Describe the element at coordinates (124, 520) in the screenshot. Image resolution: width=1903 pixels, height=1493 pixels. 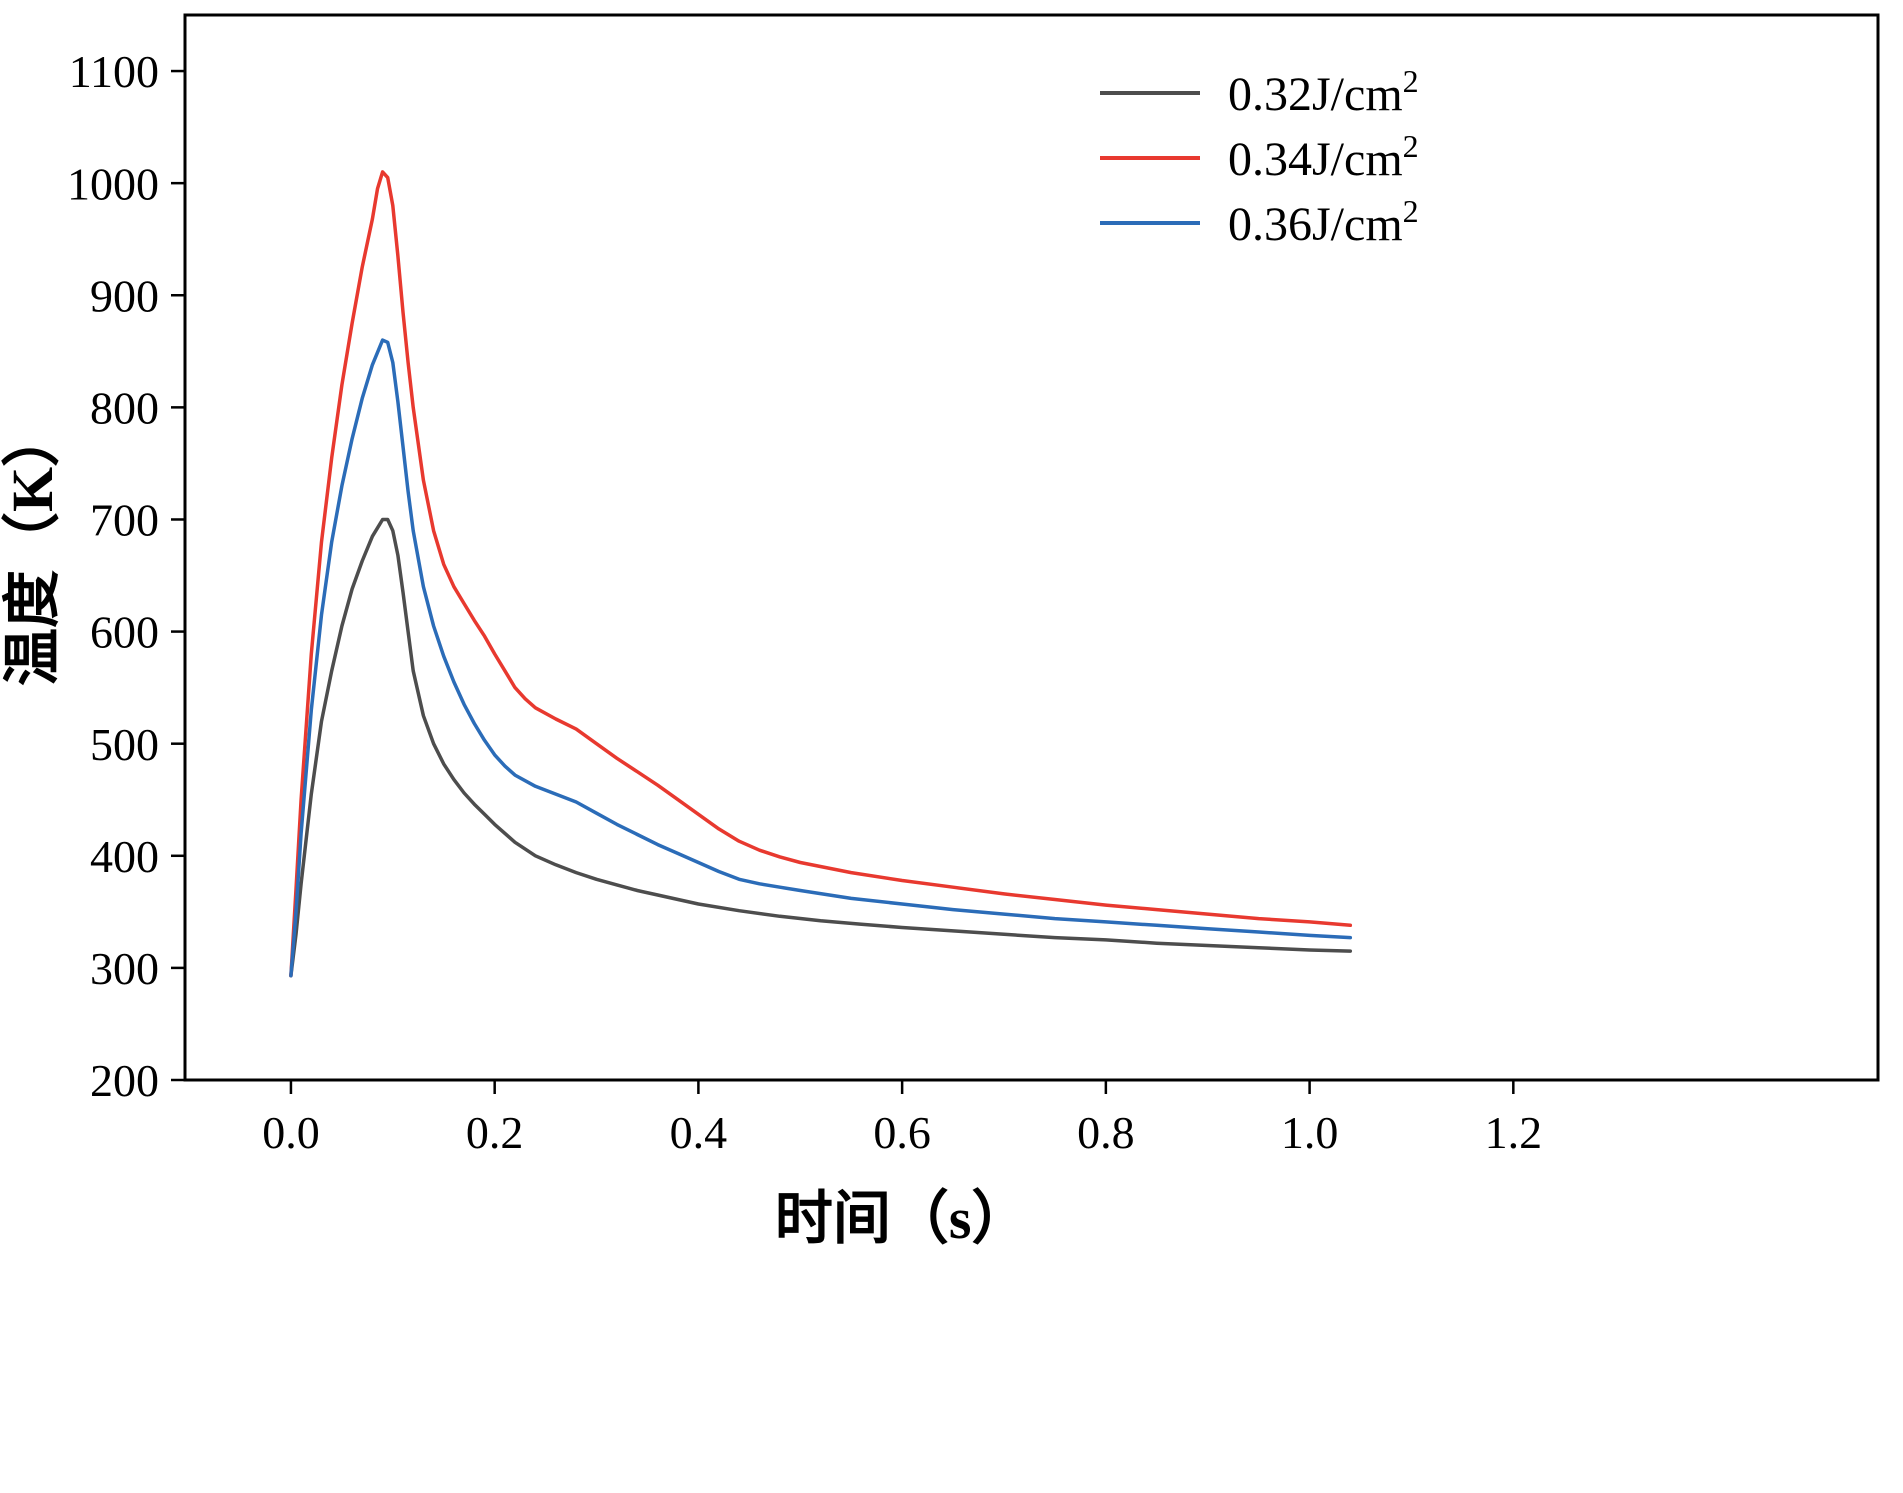
I see `y-axis-tick-label: 700` at that location.